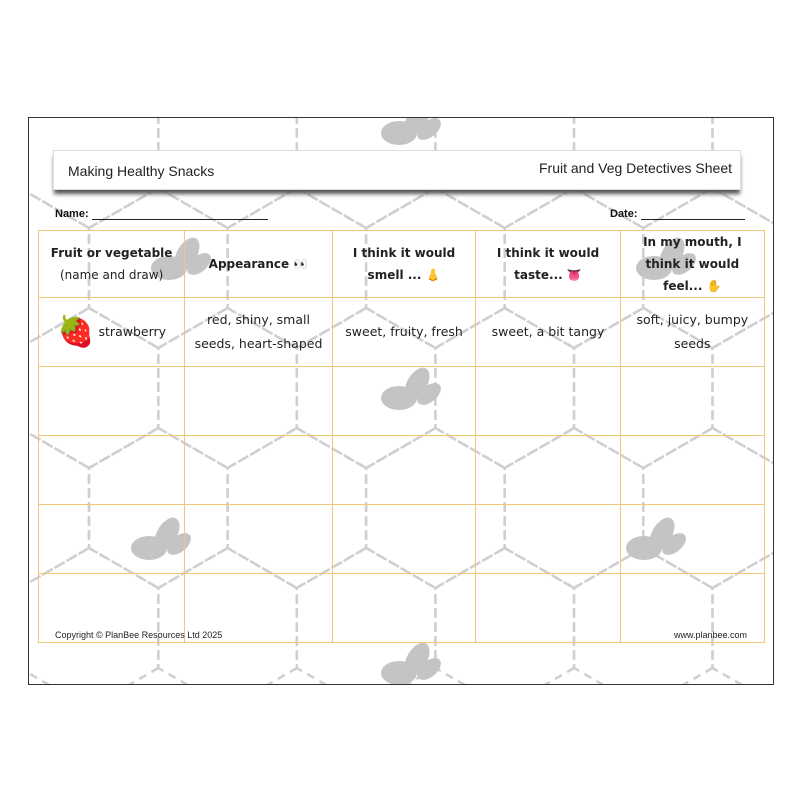 This screenshot has width=800, height=800. I want to click on col-taste: I think it would taste... 👅, so click(548, 264).